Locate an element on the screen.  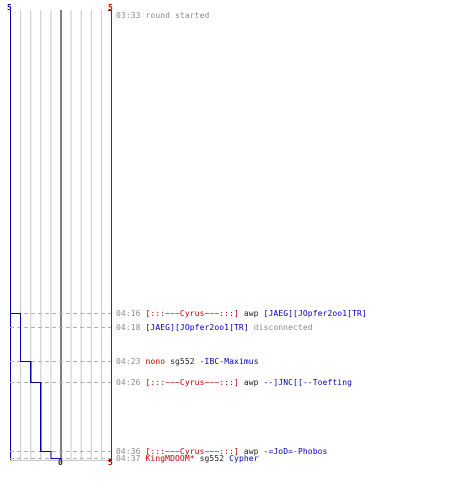
center-bottom-score: 0 is located at coordinates (60, 462).